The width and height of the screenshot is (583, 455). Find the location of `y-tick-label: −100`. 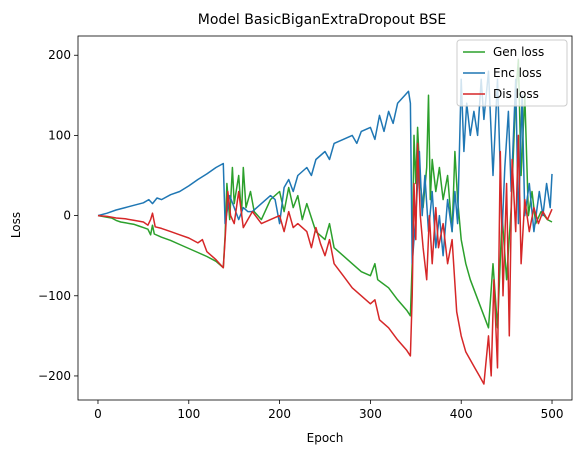

y-tick-label: −100 is located at coordinates (54, 296).